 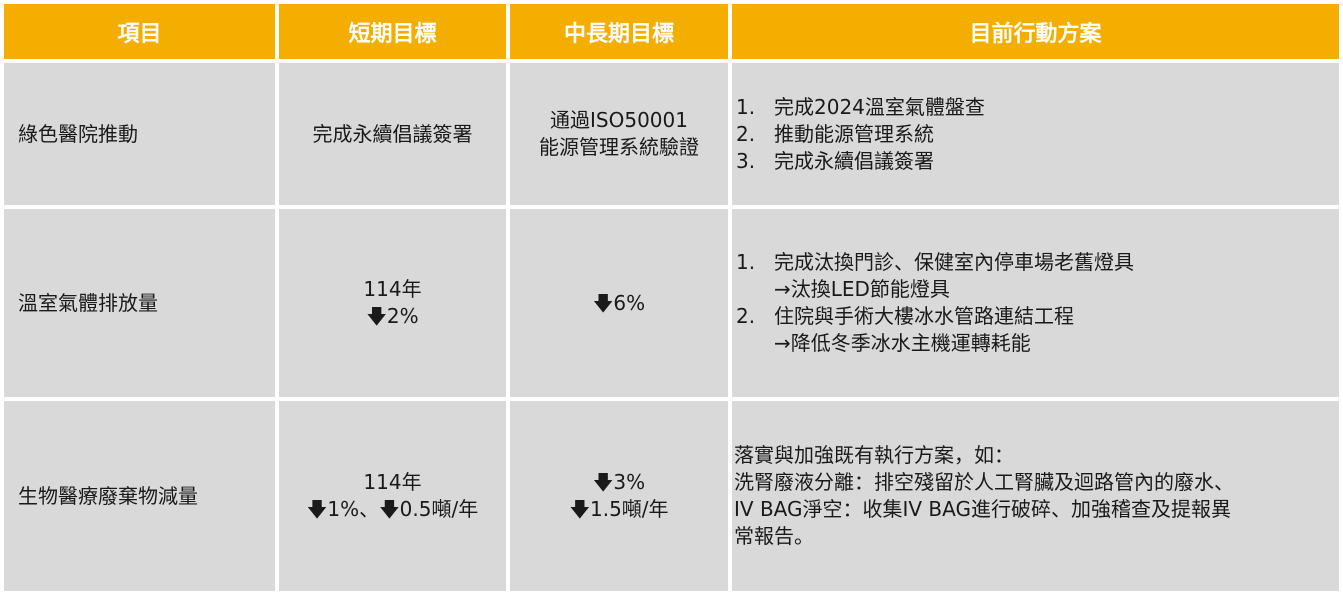 I want to click on row1-mid-line1: 通過ISO50001, so click(x=619, y=120).